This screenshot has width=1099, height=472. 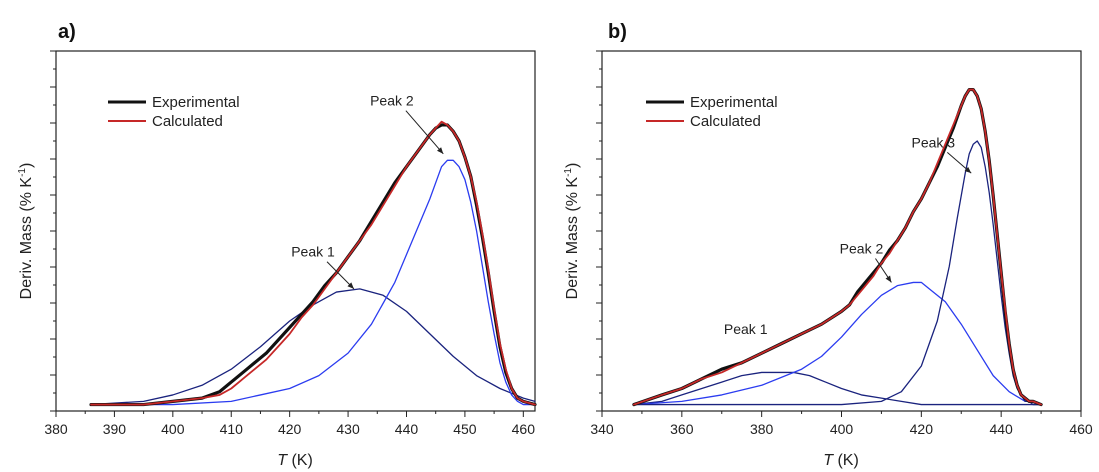 What do you see at coordinates (1001, 429) in the screenshot?
I see `x-tick-label-b-440: 440` at bounding box center [1001, 429].